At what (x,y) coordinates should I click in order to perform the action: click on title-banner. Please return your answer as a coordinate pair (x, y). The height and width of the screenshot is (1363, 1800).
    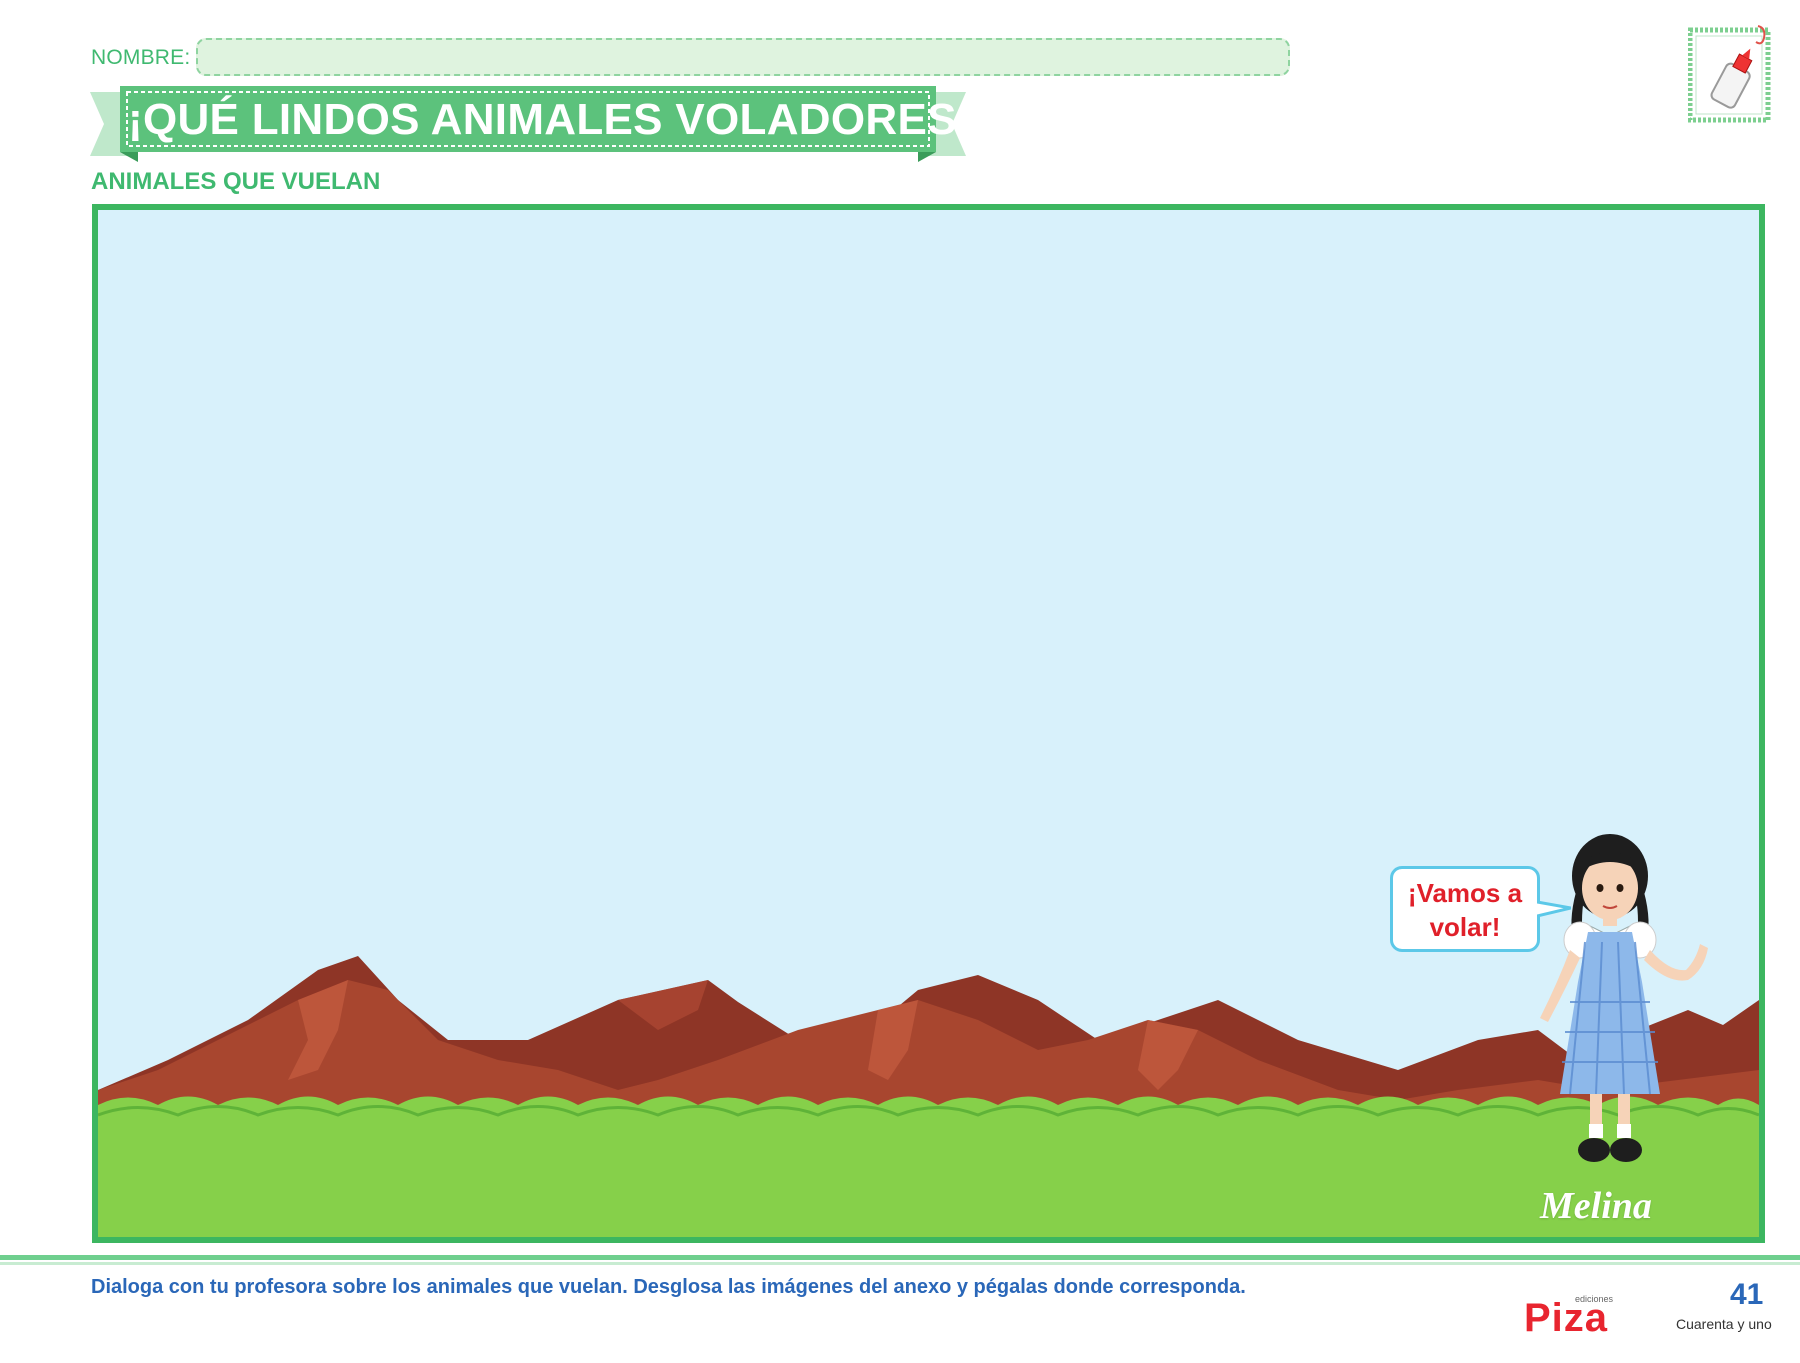
    Looking at the image, I should click on (528, 124).